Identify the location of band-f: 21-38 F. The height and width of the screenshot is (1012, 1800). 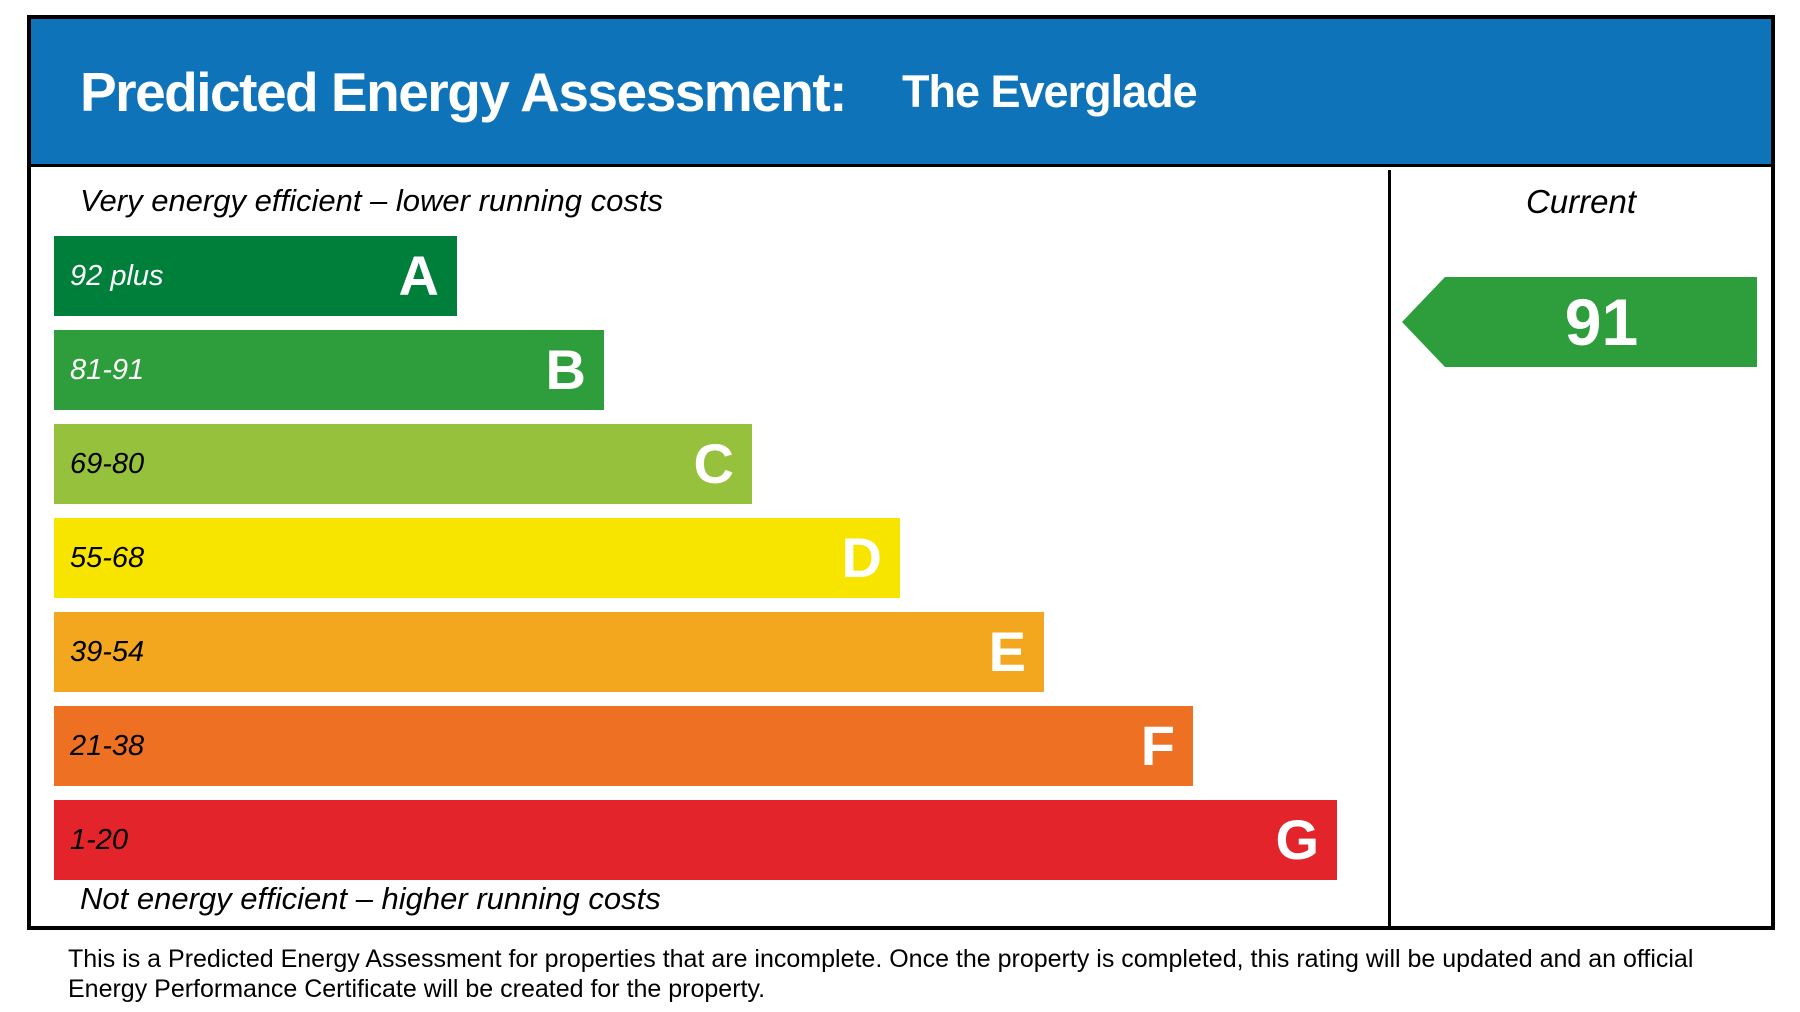
(623, 746).